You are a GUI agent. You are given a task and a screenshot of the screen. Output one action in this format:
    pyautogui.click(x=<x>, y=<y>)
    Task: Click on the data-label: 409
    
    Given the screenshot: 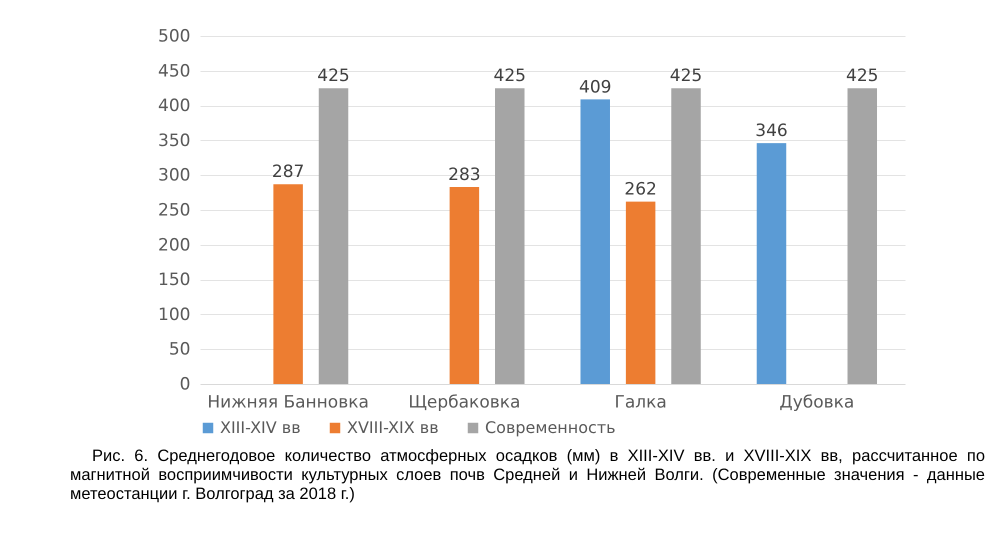 What is the action you would take?
    pyautogui.click(x=595, y=87)
    